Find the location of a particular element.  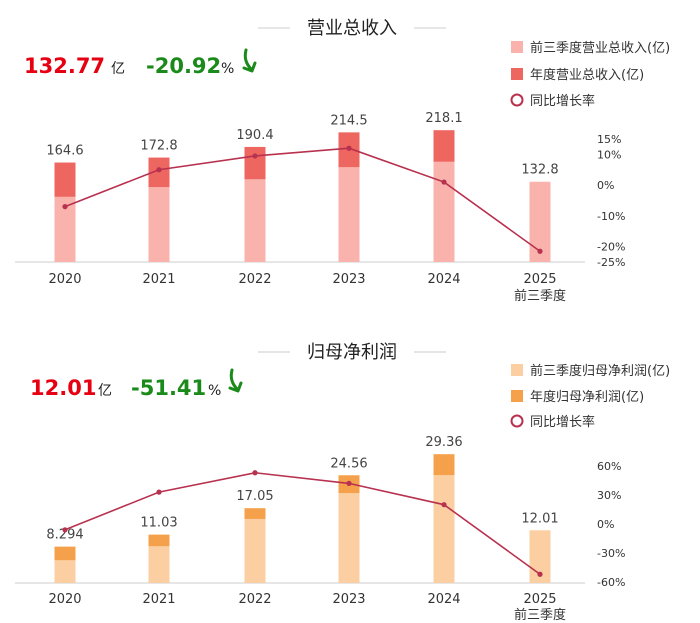

data-label-2023: 24.56 is located at coordinates (348, 463).